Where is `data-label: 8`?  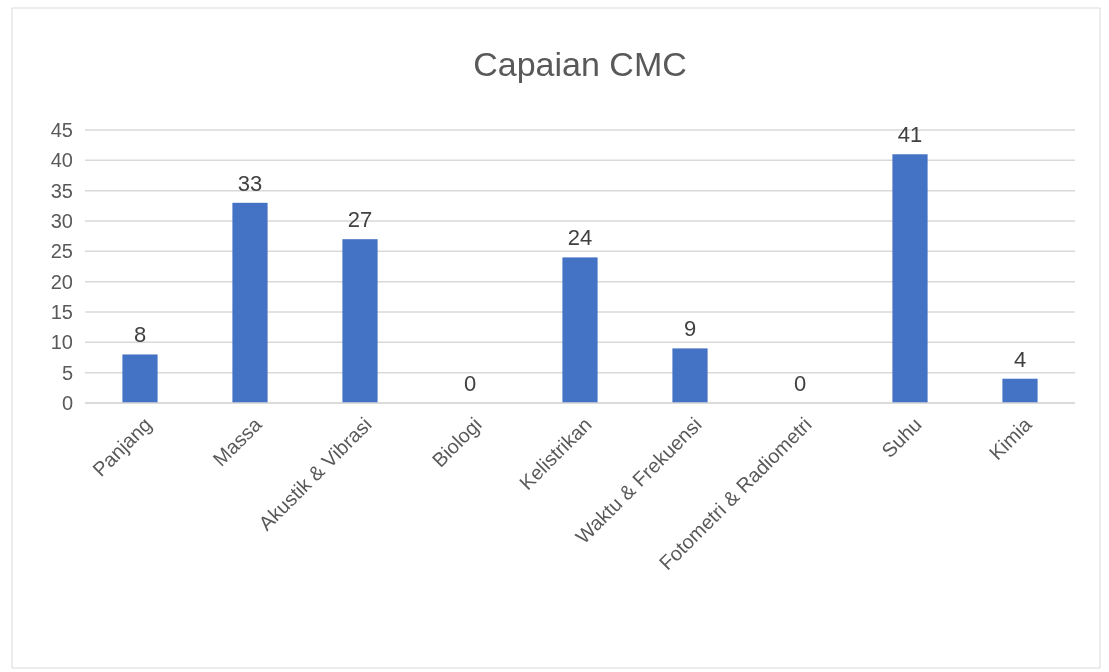
data-label: 8 is located at coordinates (140, 335).